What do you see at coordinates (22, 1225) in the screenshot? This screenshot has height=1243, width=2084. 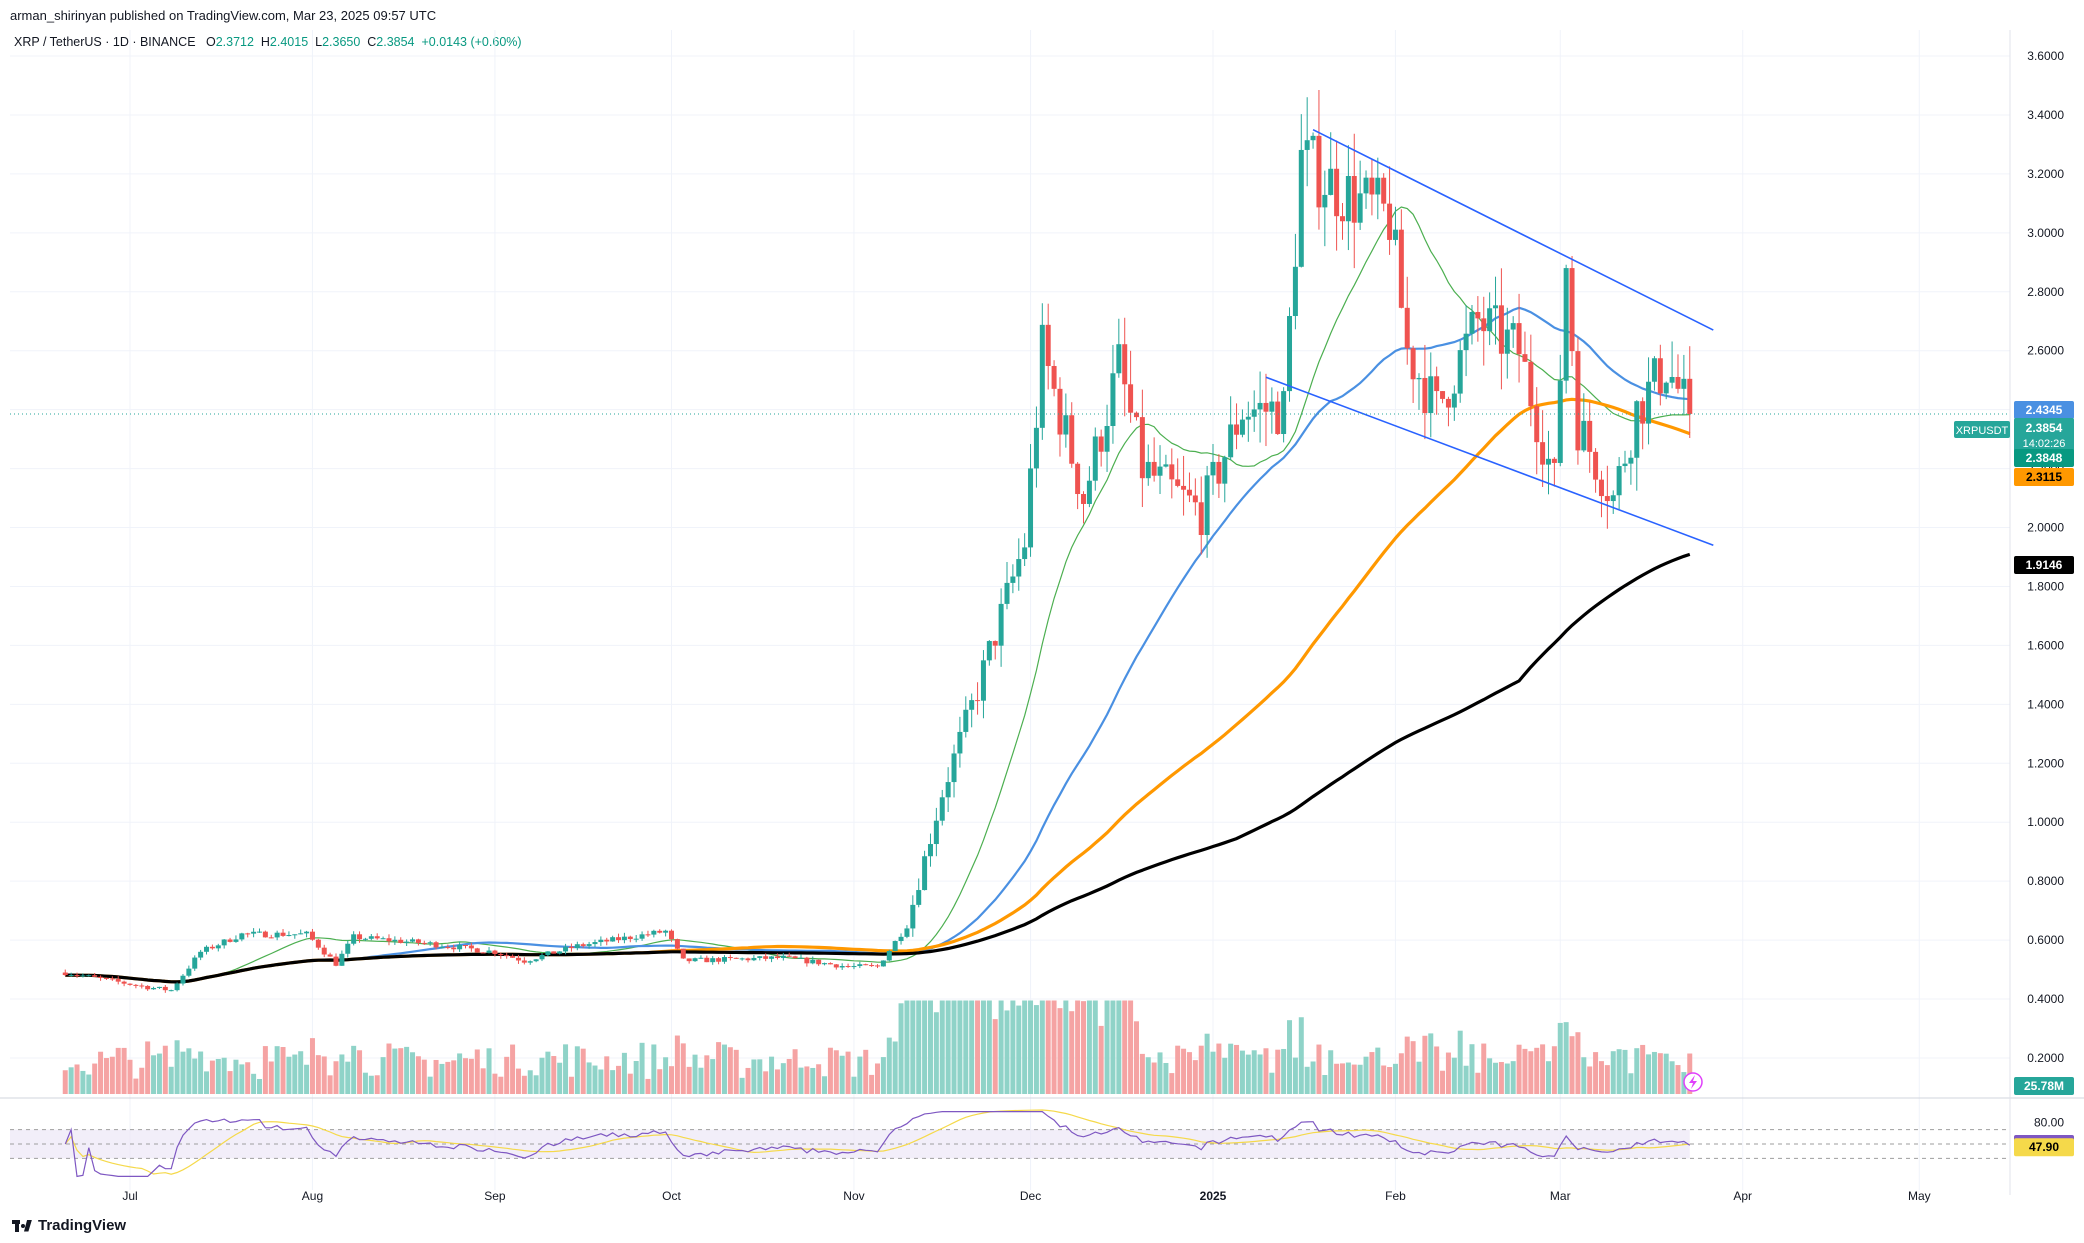 I see `tradingview-logo-icon` at bounding box center [22, 1225].